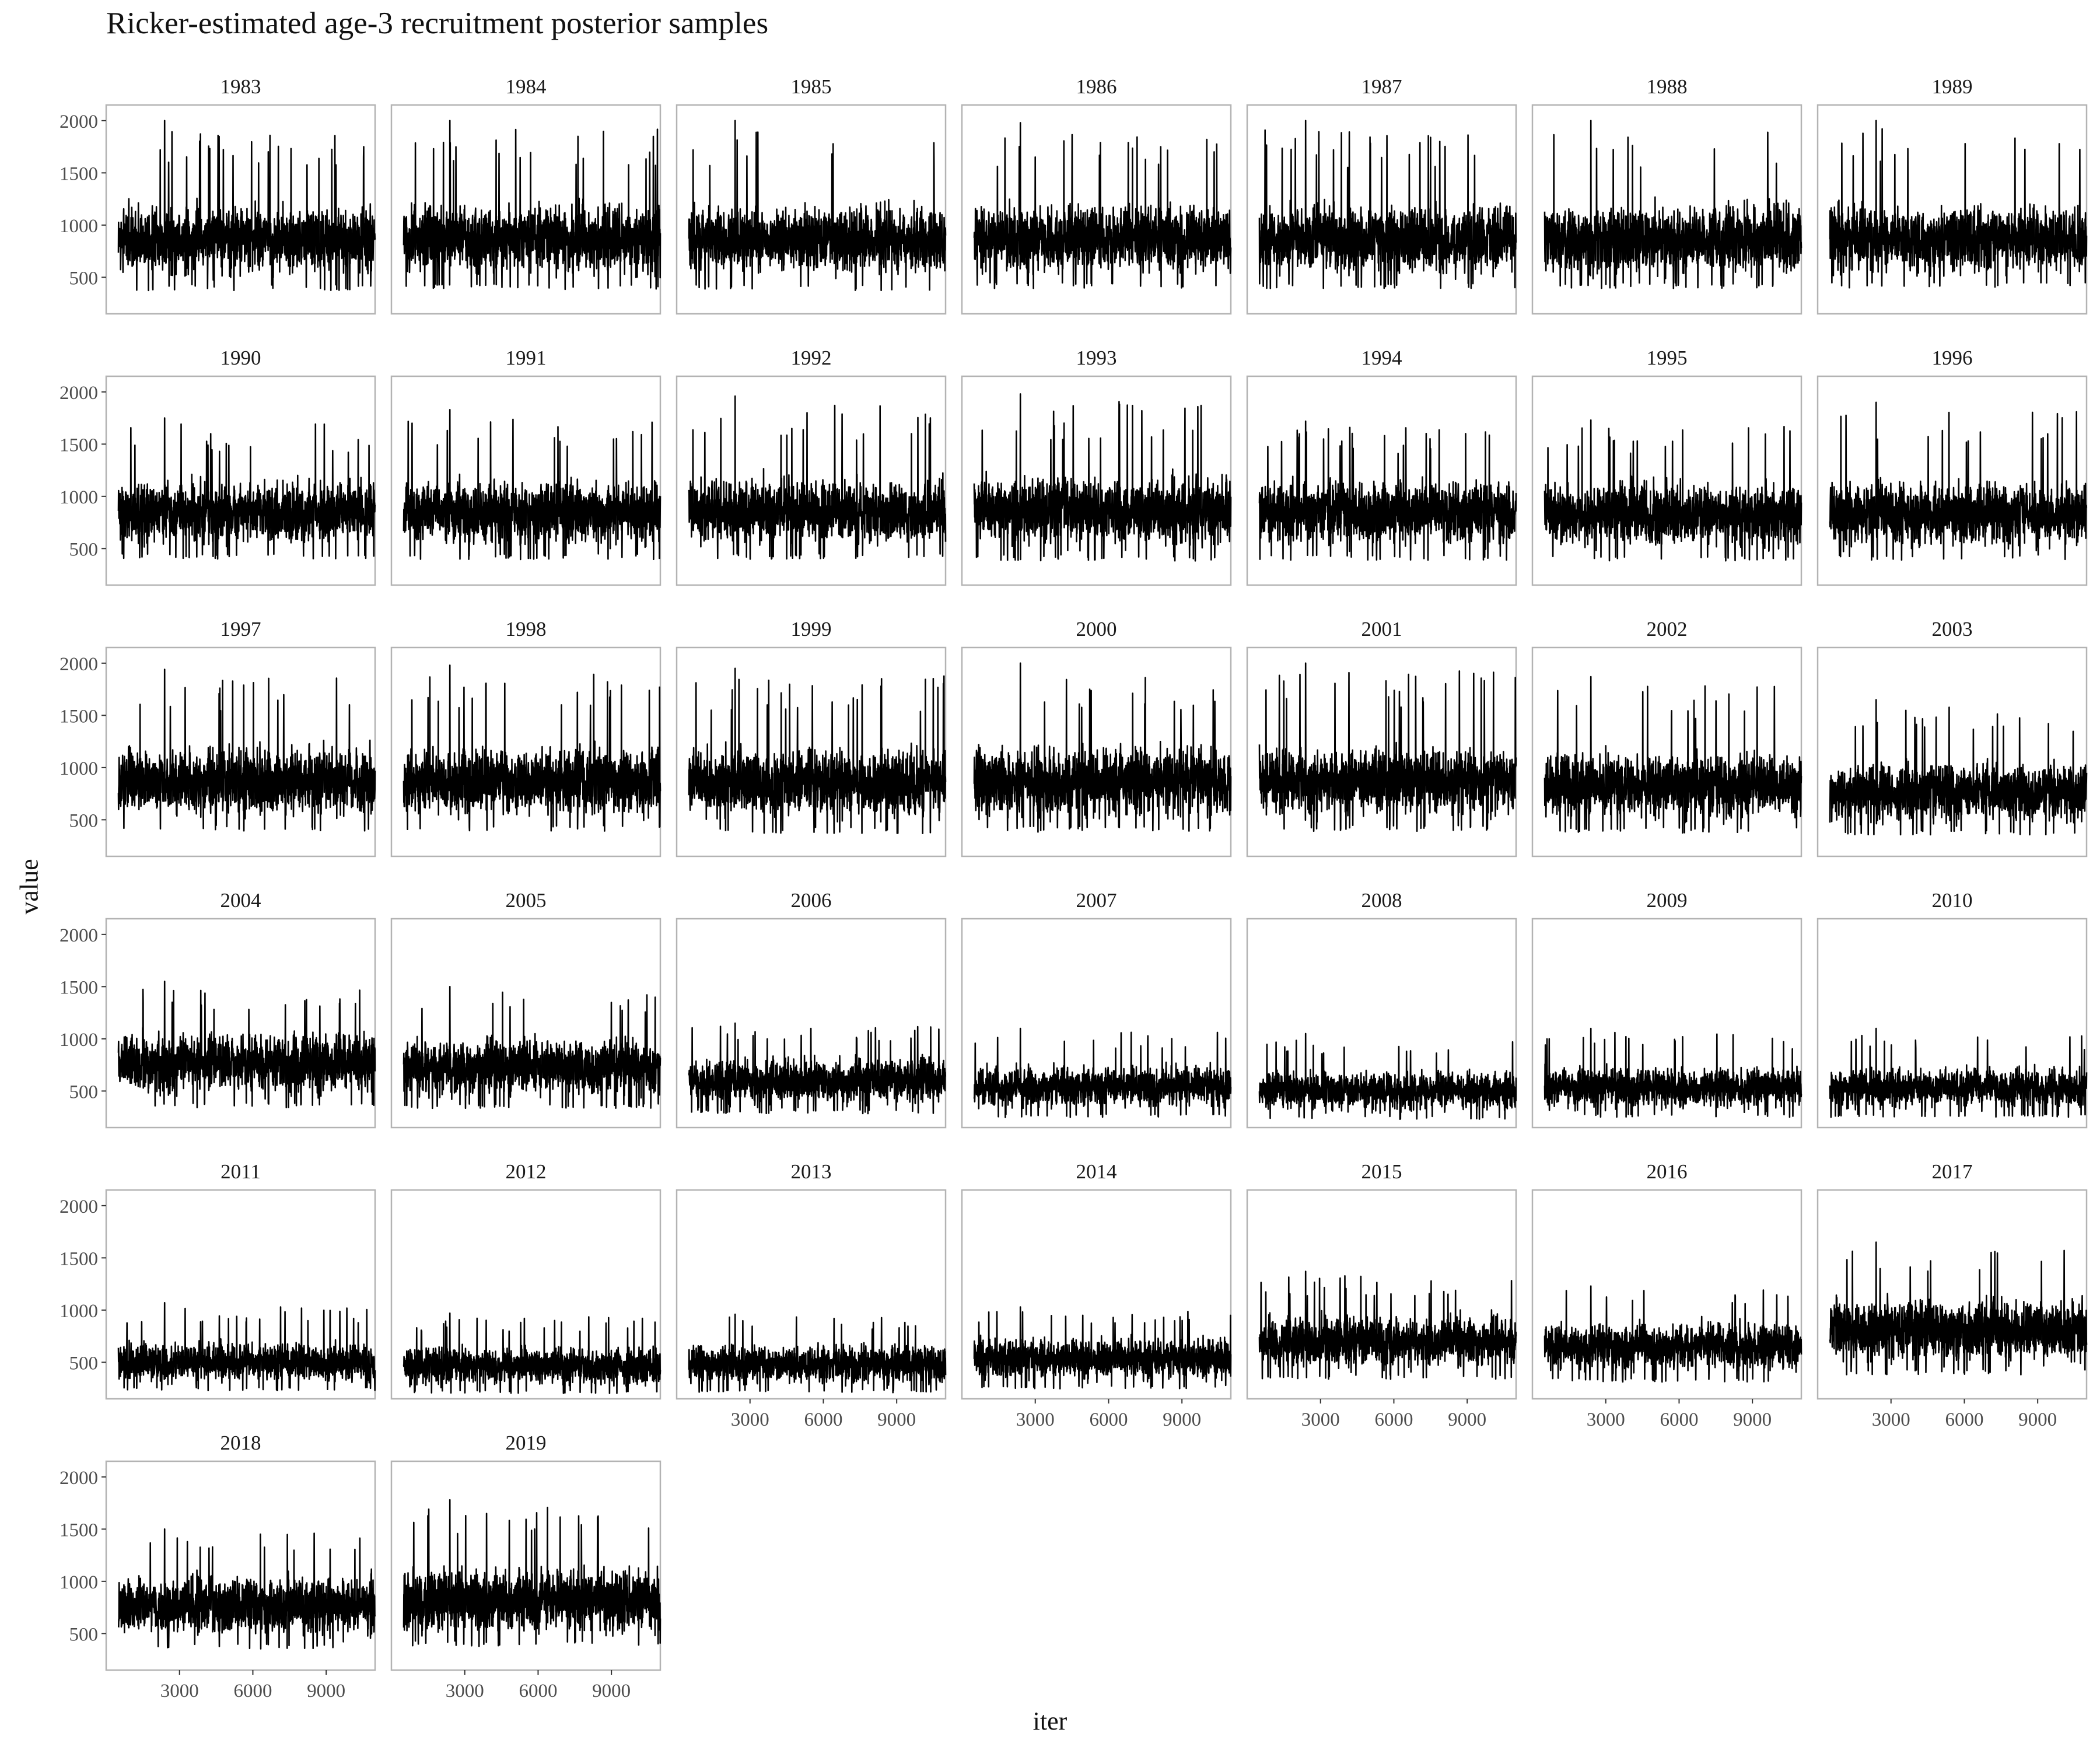 The image size is (2100, 1750). What do you see at coordinates (526, 1280) in the screenshot?
I see `facet-panel-2012: 2012` at bounding box center [526, 1280].